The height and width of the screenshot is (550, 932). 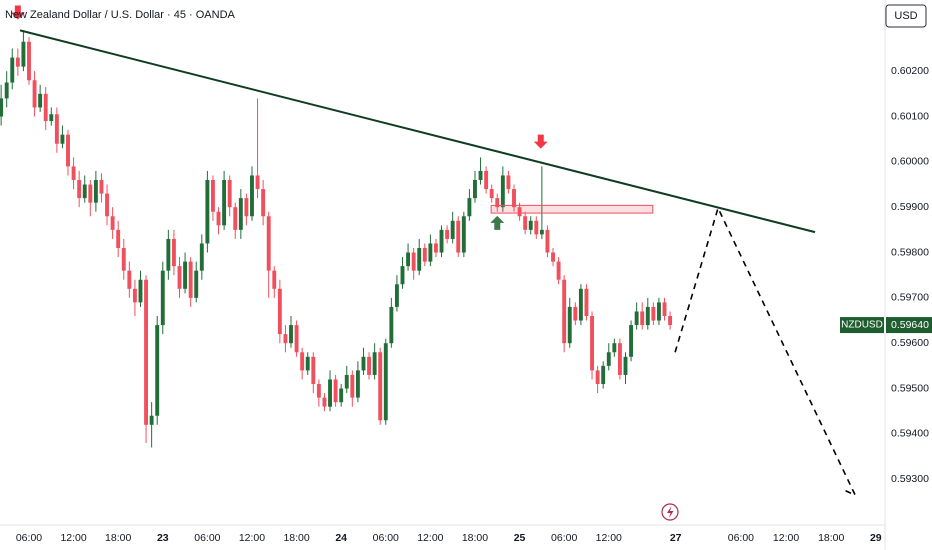 What do you see at coordinates (540, 141) in the screenshot?
I see `signal-arrow` at bounding box center [540, 141].